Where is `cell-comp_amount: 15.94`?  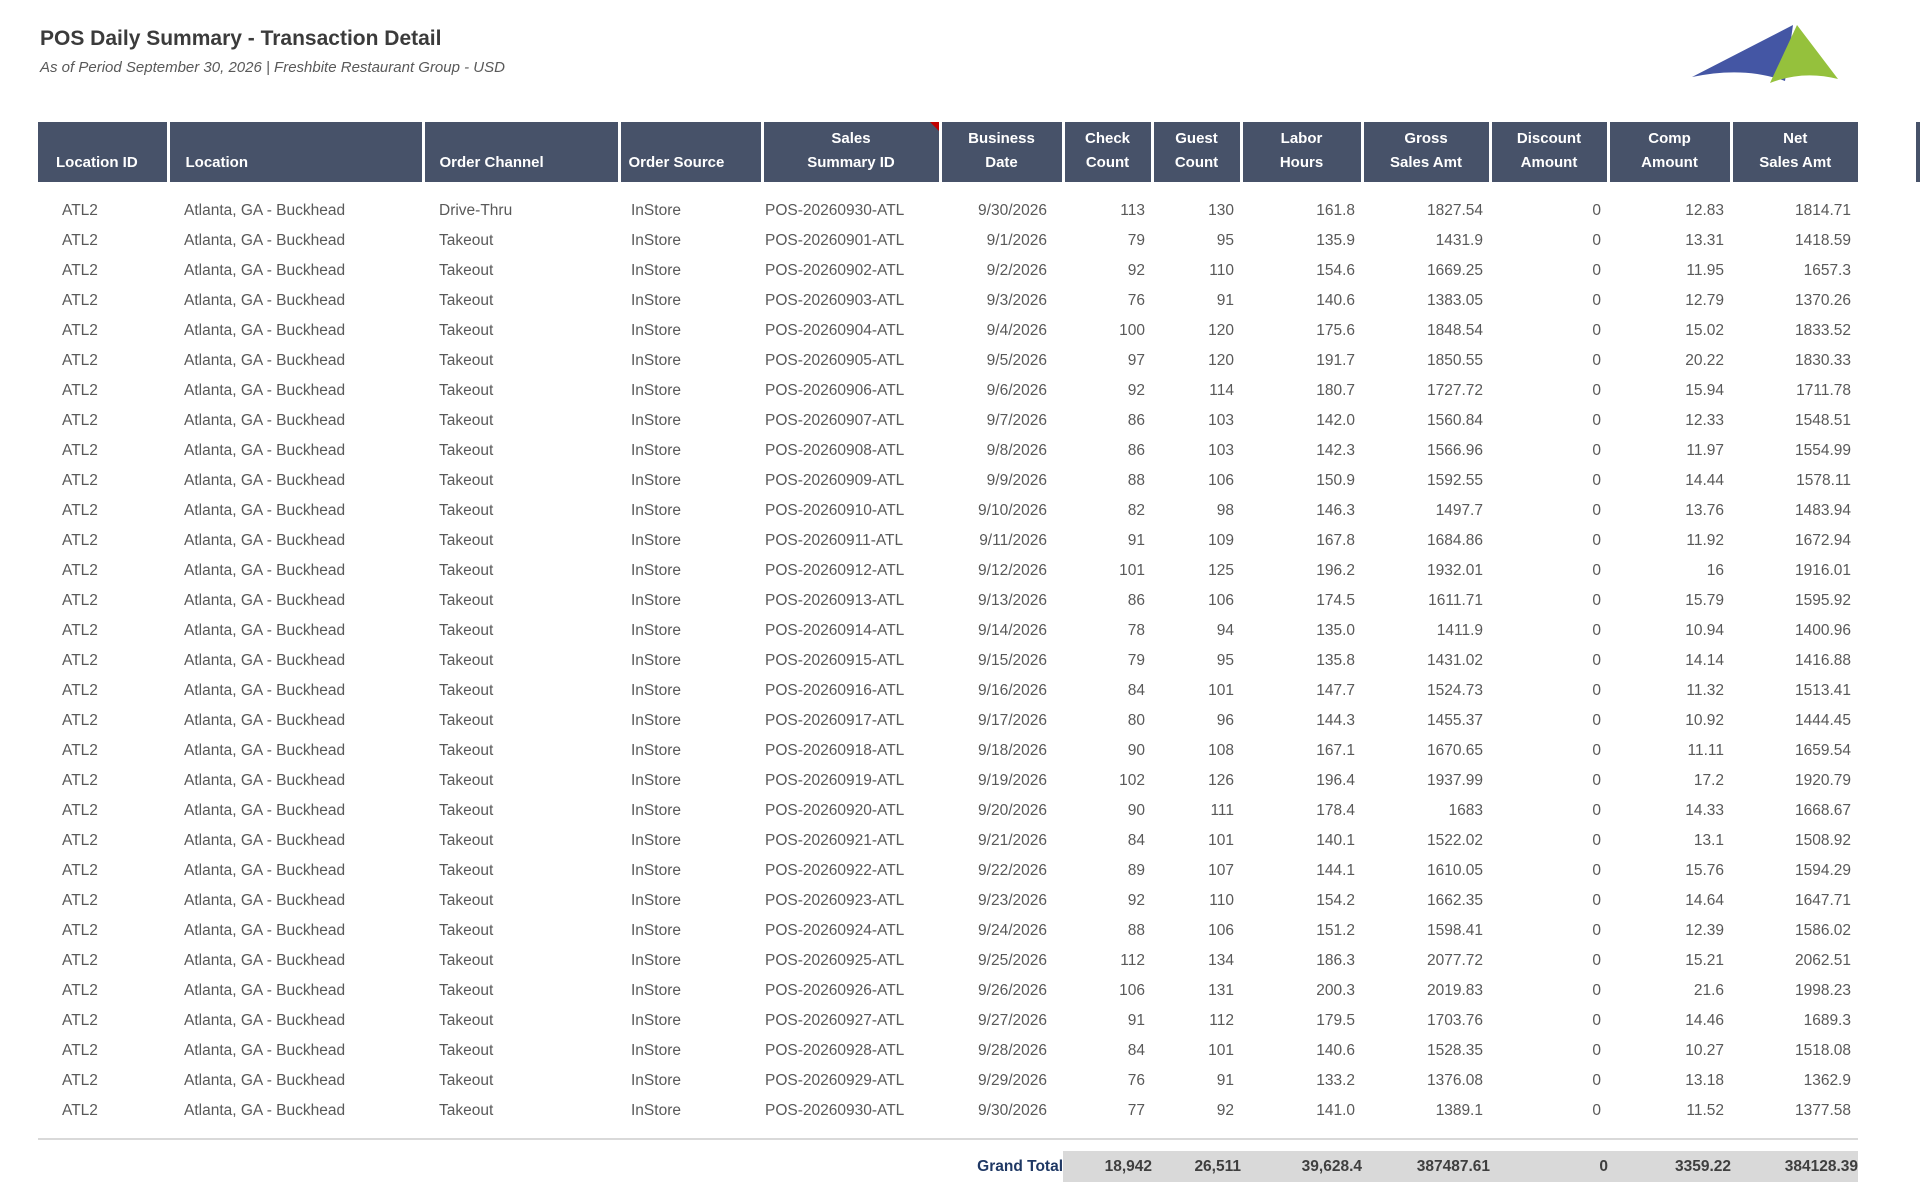 cell-comp_amount: 15.94 is located at coordinates (1704, 390).